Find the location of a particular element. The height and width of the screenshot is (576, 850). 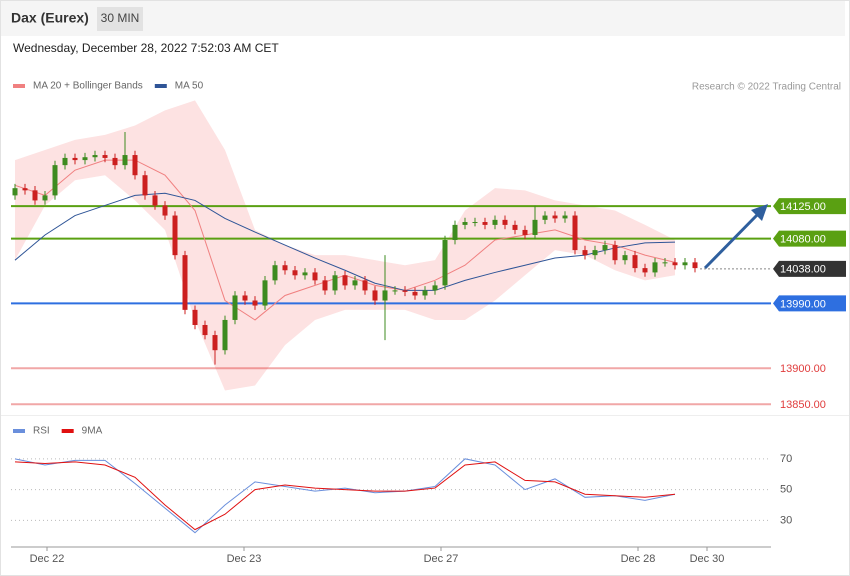

x-tick-label: Dec 22 is located at coordinates (47, 559).